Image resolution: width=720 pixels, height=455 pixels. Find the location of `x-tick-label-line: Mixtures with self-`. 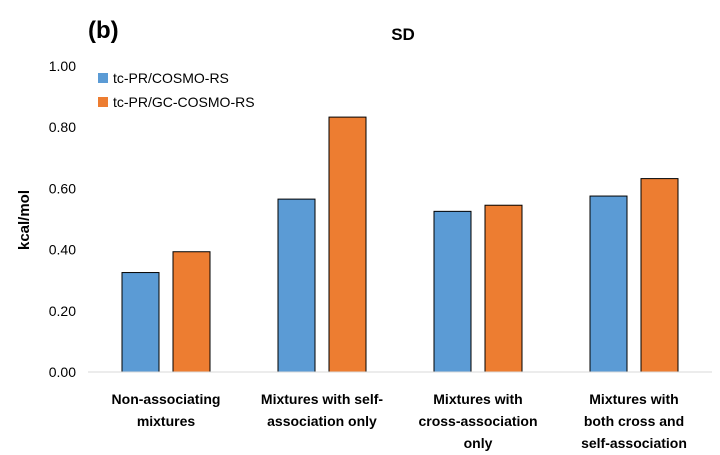

x-tick-label-line: Mixtures with self- is located at coordinates (322, 399).